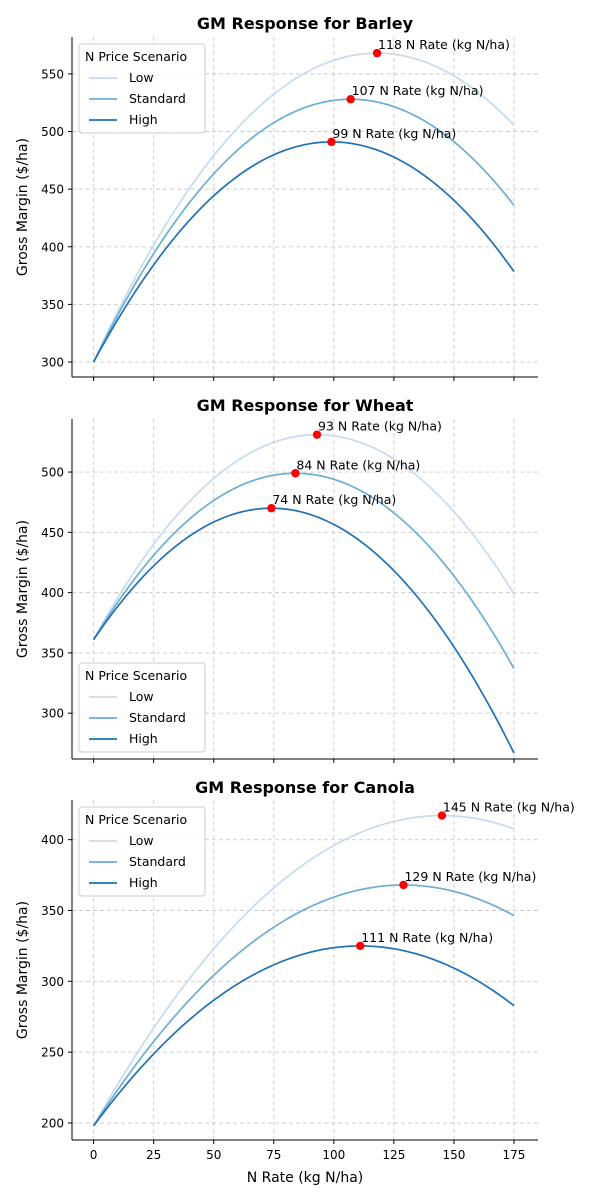  Describe the element at coordinates (305, 787) in the screenshot. I see `chart-title: GM Response for Canola` at that location.